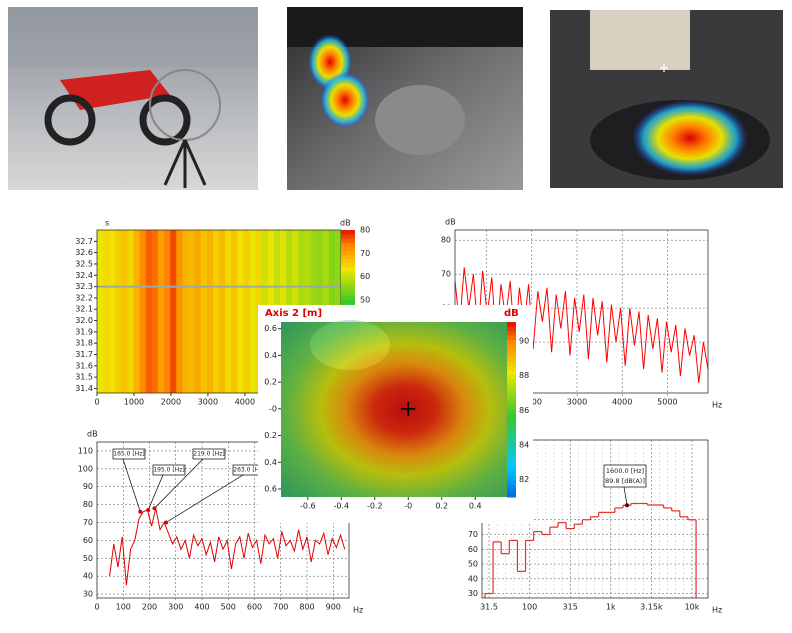  What do you see at coordinates (270, 355) in the screenshot?
I see `y-tick-label: 0.4` at bounding box center [270, 355].